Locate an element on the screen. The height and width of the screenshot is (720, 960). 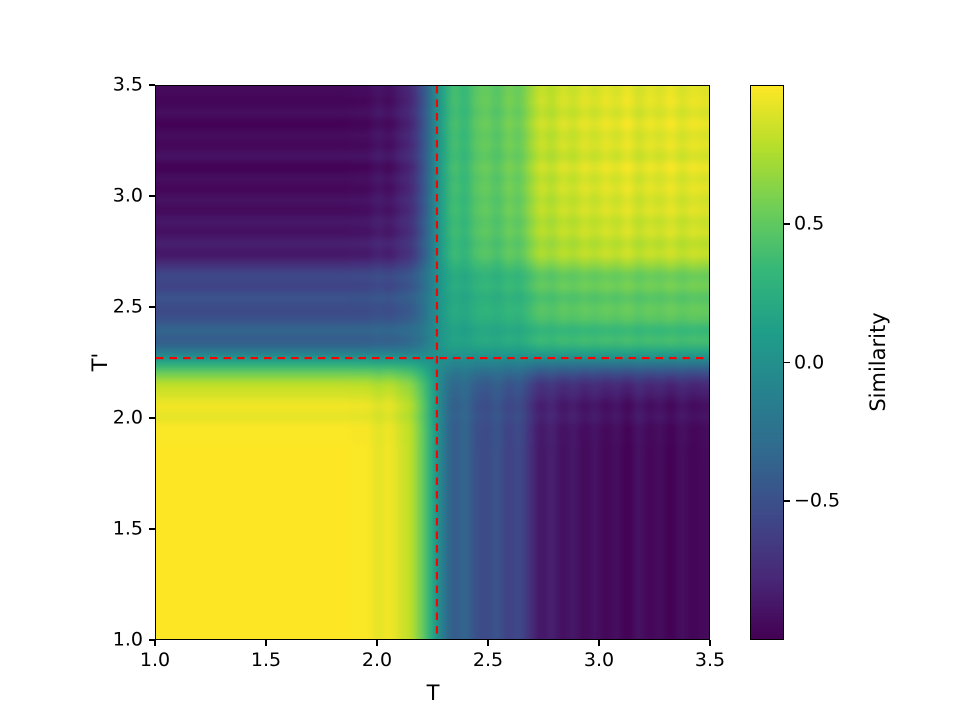
x-axis-label: T is located at coordinates (433, 693).